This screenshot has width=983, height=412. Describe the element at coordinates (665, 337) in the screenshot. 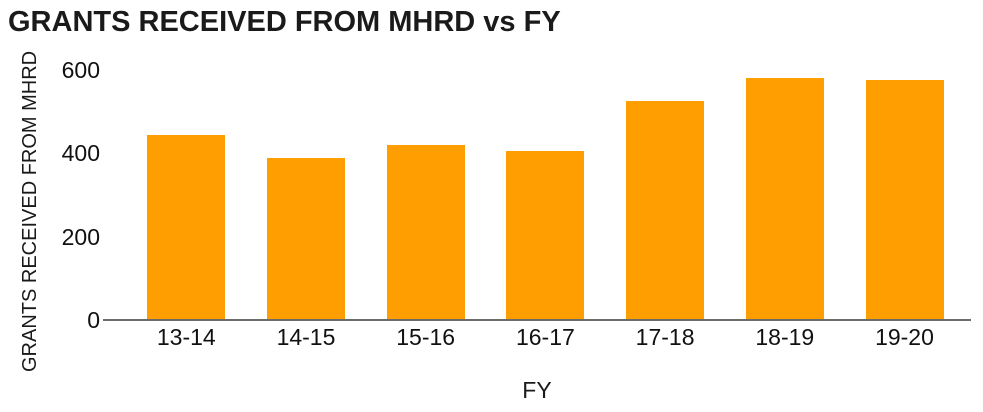

I see `x-tick-label-17-18: 17-18` at that location.